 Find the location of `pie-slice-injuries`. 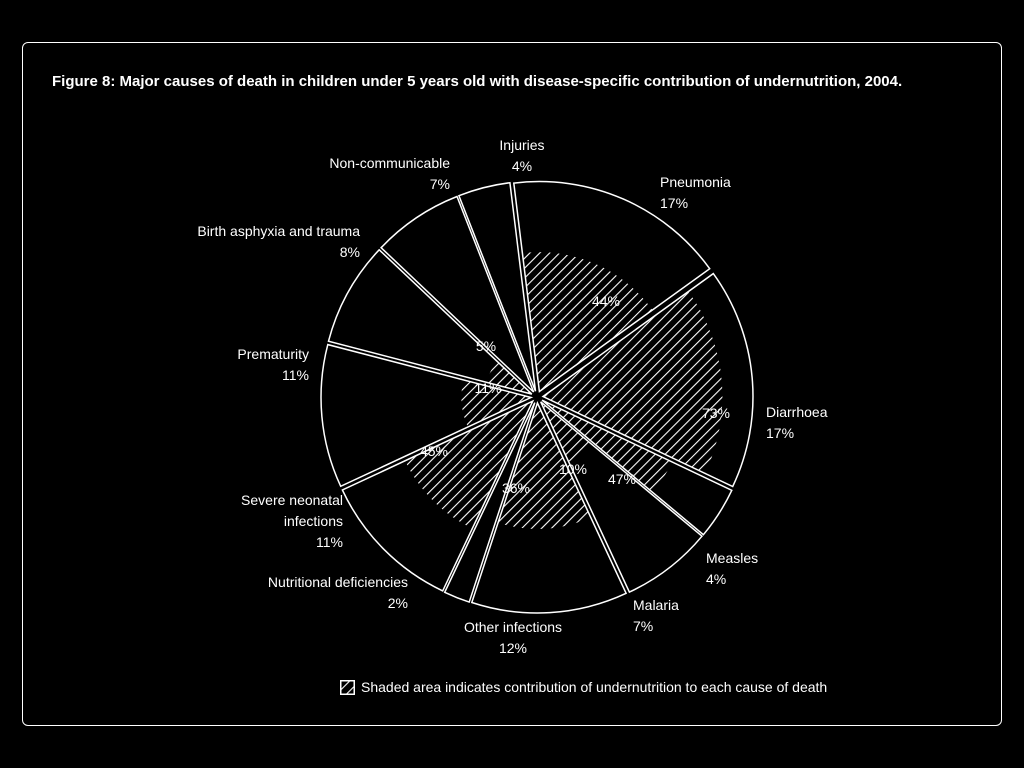

pie-slice-injuries is located at coordinates (497, 286).